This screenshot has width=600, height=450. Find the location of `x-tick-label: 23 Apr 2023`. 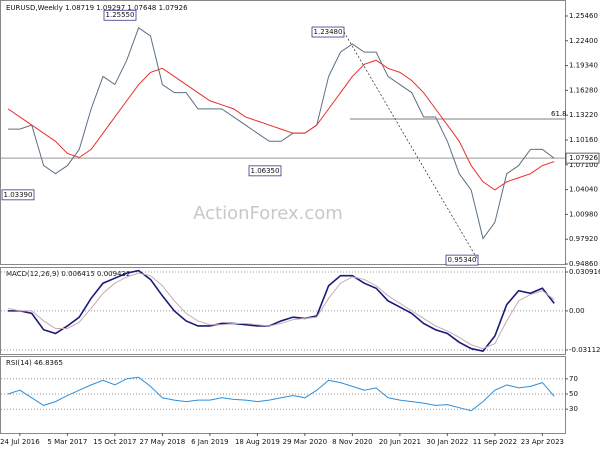

x-tick-label: 23 Apr 2023 is located at coordinates (542, 442).